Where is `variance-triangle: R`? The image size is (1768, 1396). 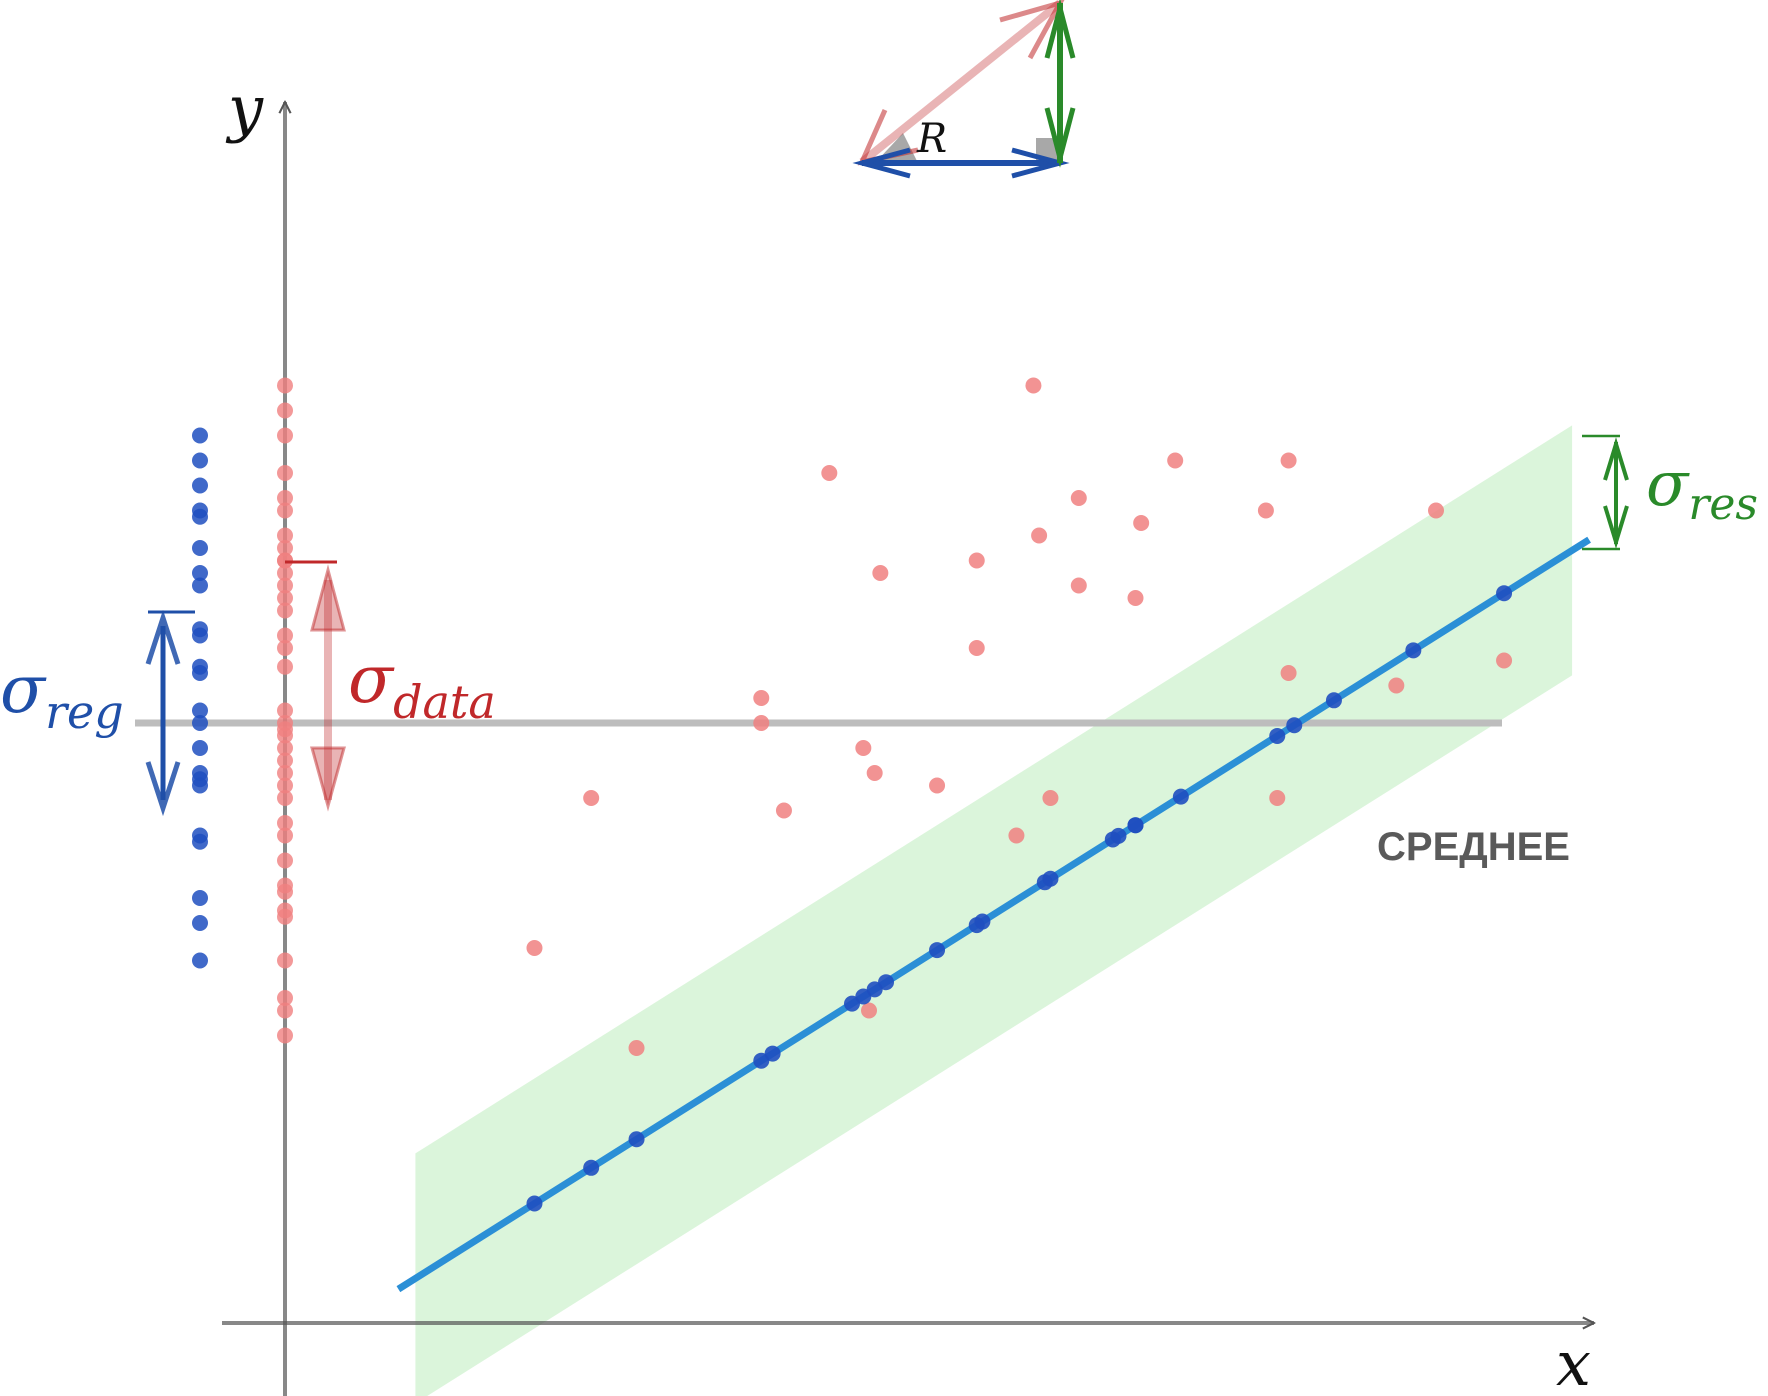
variance-triangle: R is located at coordinates (964, 89).